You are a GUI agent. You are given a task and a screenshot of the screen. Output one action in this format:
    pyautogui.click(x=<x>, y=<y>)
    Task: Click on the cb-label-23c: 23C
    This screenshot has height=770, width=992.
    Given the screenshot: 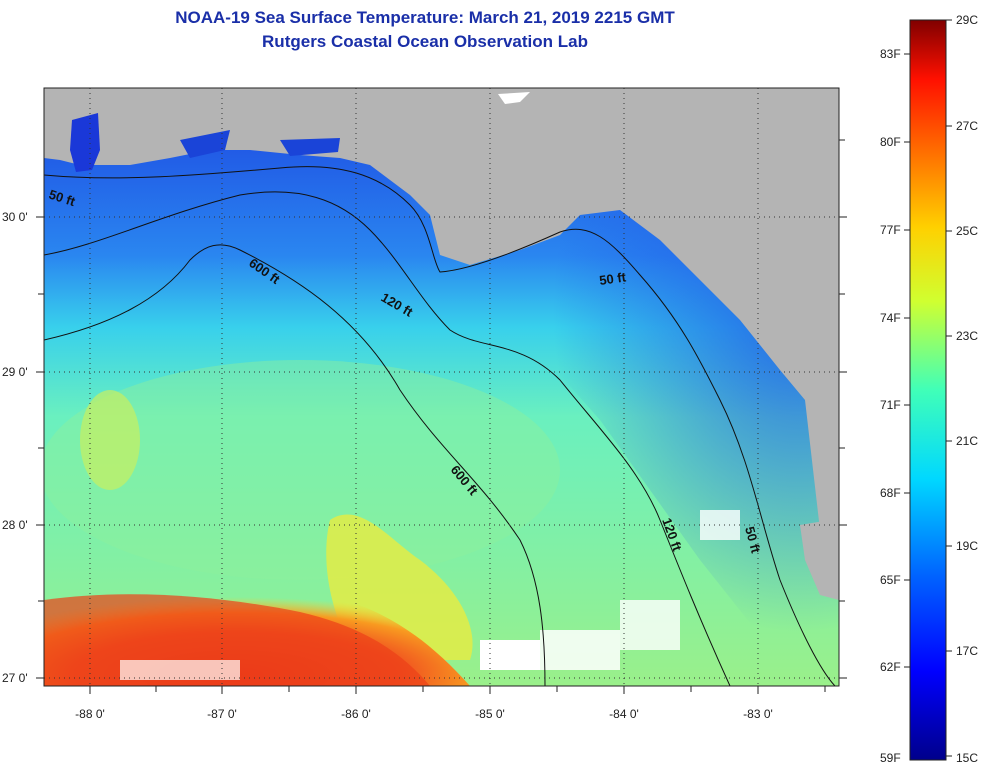 What is the action you would take?
    pyautogui.click(x=967, y=336)
    